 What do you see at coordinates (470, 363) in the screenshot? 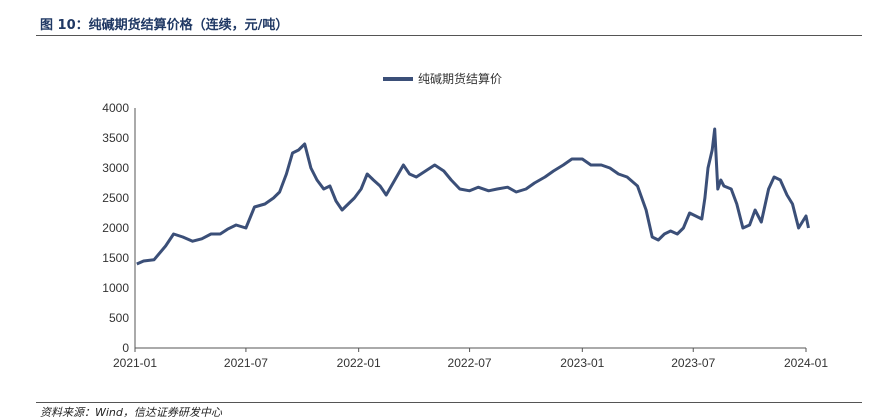
I see `x-tick-label: 2022-07` at bounding box center [470, 363].